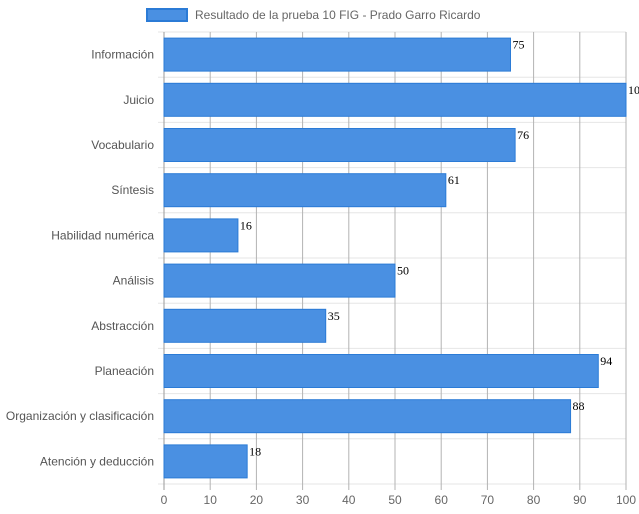  Describe the element at coordinates (626, 500) in the screenshot. I see `x-tick-label: 100` at that location.